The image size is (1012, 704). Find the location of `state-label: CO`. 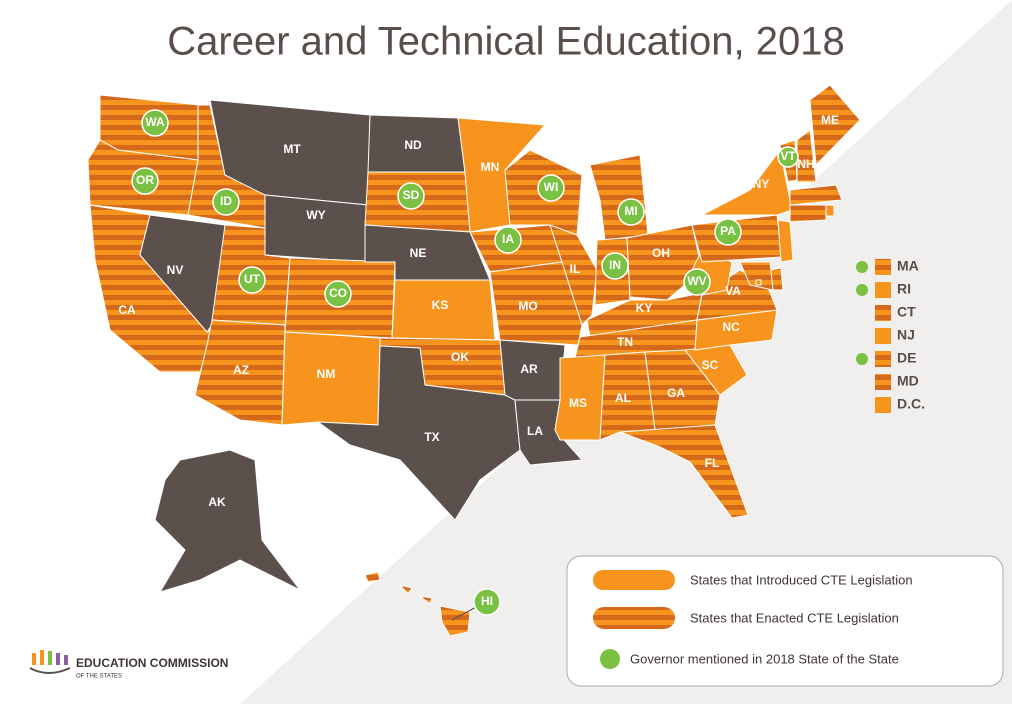

state-label: CO is located at coordinates (338, 293).